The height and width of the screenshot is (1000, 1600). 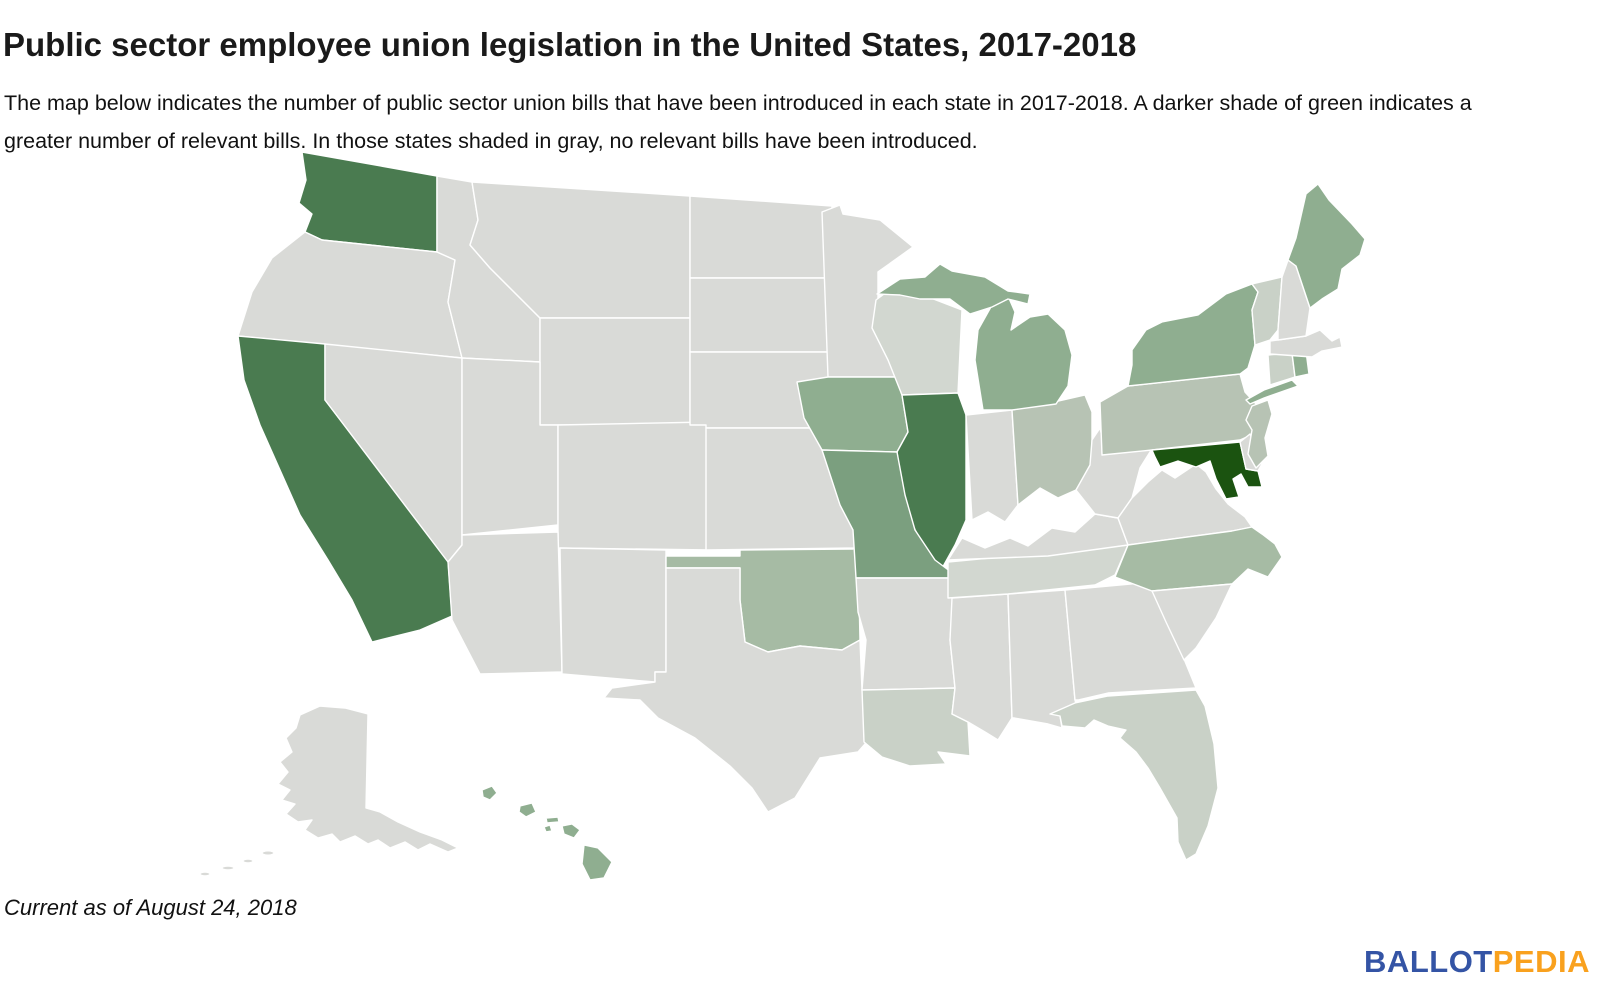 I want to click on state-kentucky, so click(x=1038, y=537).